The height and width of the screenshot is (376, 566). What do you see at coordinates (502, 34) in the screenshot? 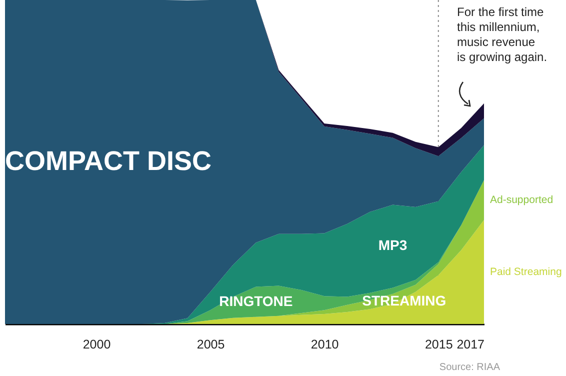
I see `annotation: For the first time this millennium, music revenue is growing again.` at bounding box center [502, 34].